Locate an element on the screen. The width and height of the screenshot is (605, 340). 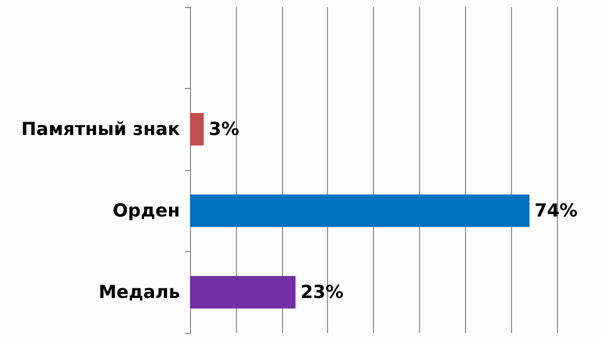
y-tick-label: Памятный знак is located at coordinates (100, 129).